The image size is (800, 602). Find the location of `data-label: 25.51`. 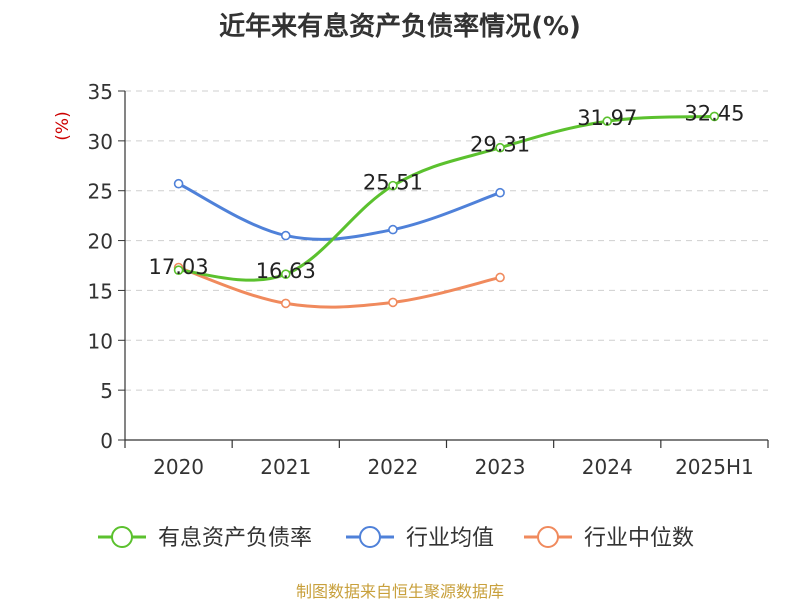

data-label: 25.51 is located at coordinates (393, 183).